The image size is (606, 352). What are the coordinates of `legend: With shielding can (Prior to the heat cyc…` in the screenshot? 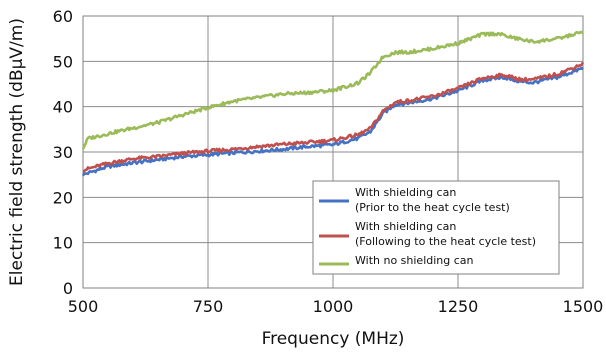 It's located at (436, 227).